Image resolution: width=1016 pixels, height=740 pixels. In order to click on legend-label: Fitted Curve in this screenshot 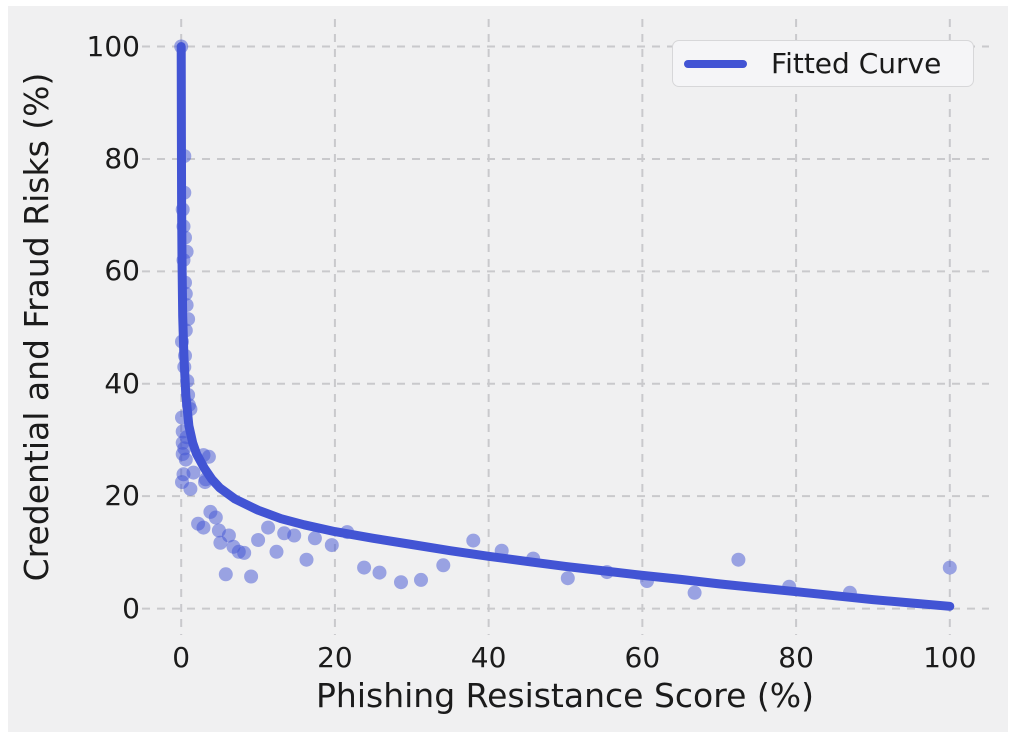, I will do `click(856, 63)`.